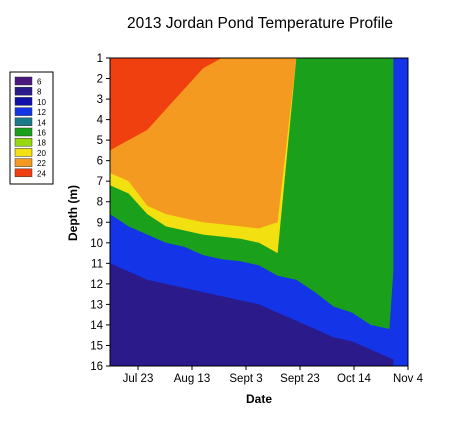 The image size is (450, 422). I want to click on y-tick-label: 5, so click(100, 141).